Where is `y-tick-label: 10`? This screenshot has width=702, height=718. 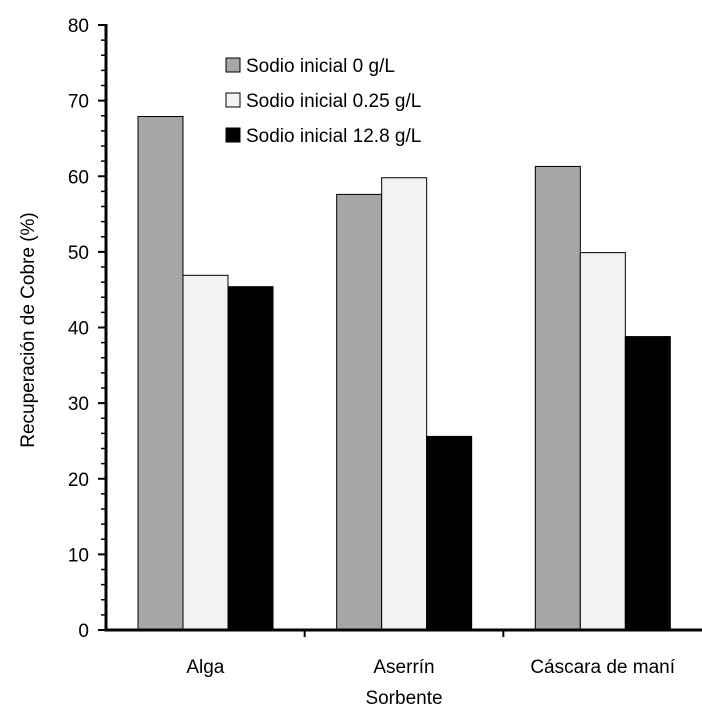
y-tick-label: 10 is located at coordinates (78, 555).